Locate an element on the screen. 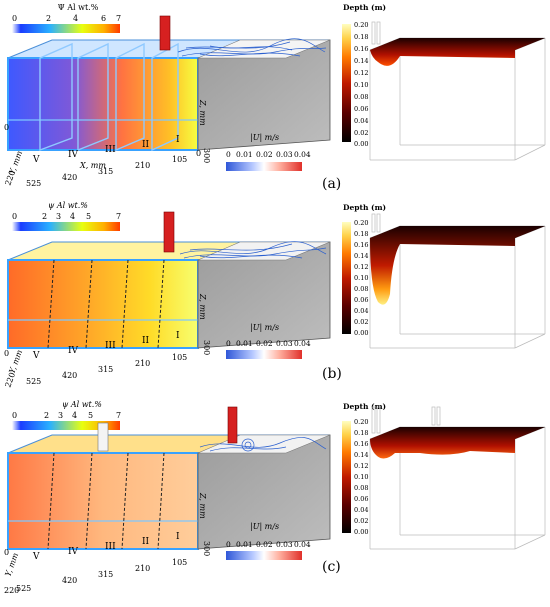 The image size is (550, 607). vel-tick: 0 is located at coordinates (228, 343).